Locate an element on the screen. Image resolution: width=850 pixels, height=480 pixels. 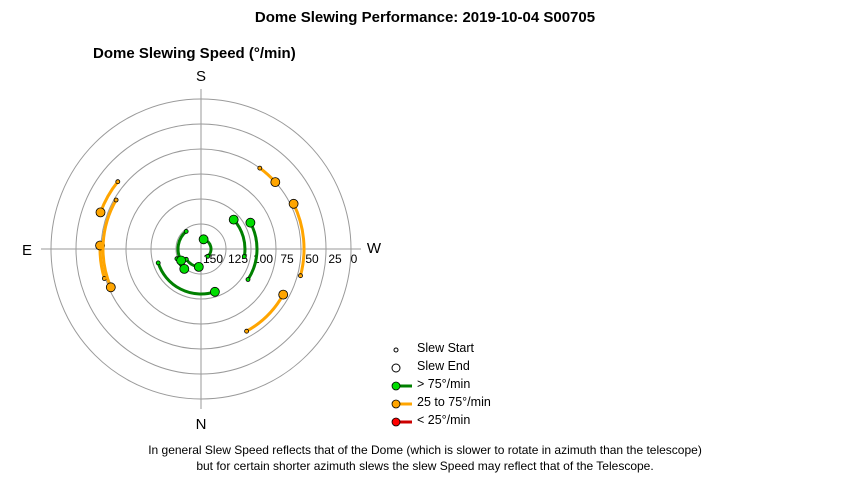
radial-tick-label: 50 is located at coordinates (312, 259).